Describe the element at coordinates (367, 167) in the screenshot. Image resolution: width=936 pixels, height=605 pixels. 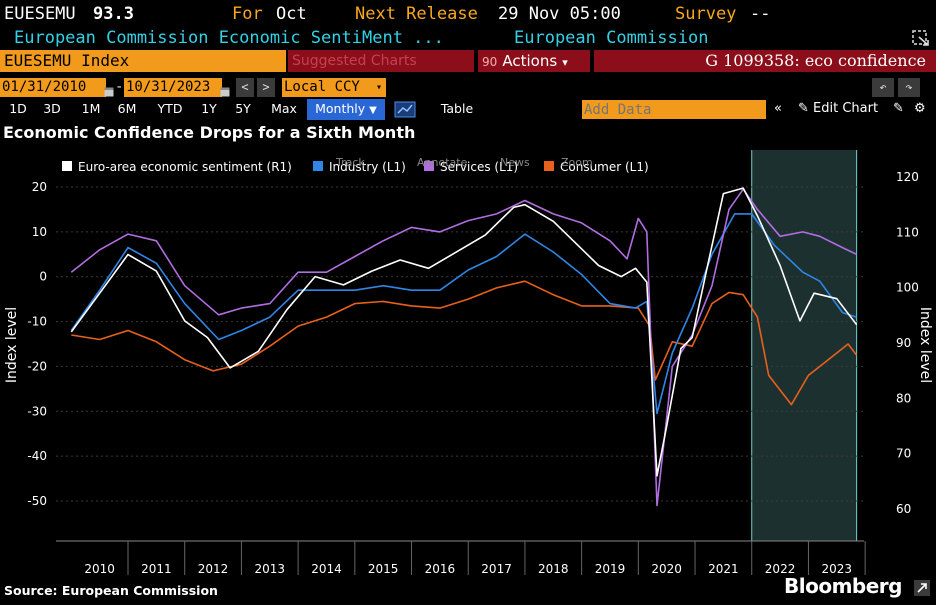
I see `legend-label: Industry (L1)` at that location.